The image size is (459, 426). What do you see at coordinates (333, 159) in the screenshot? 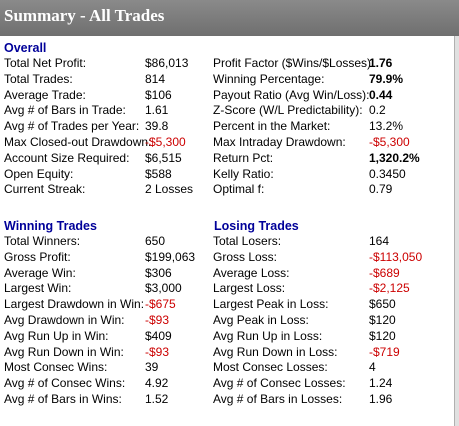
I see `stat-row: Return Pct: 1,320.2%` at bounding box center [333, 159].